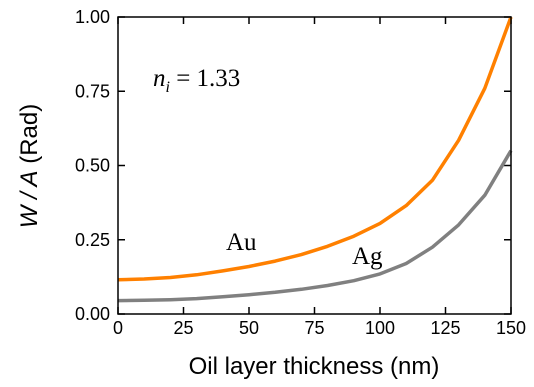 The height and width of the screenshot is (387, 534). Describe the element at coordinates (29, 199) in the screenshot. I see `y-axis-title-main: W / A` at that location.